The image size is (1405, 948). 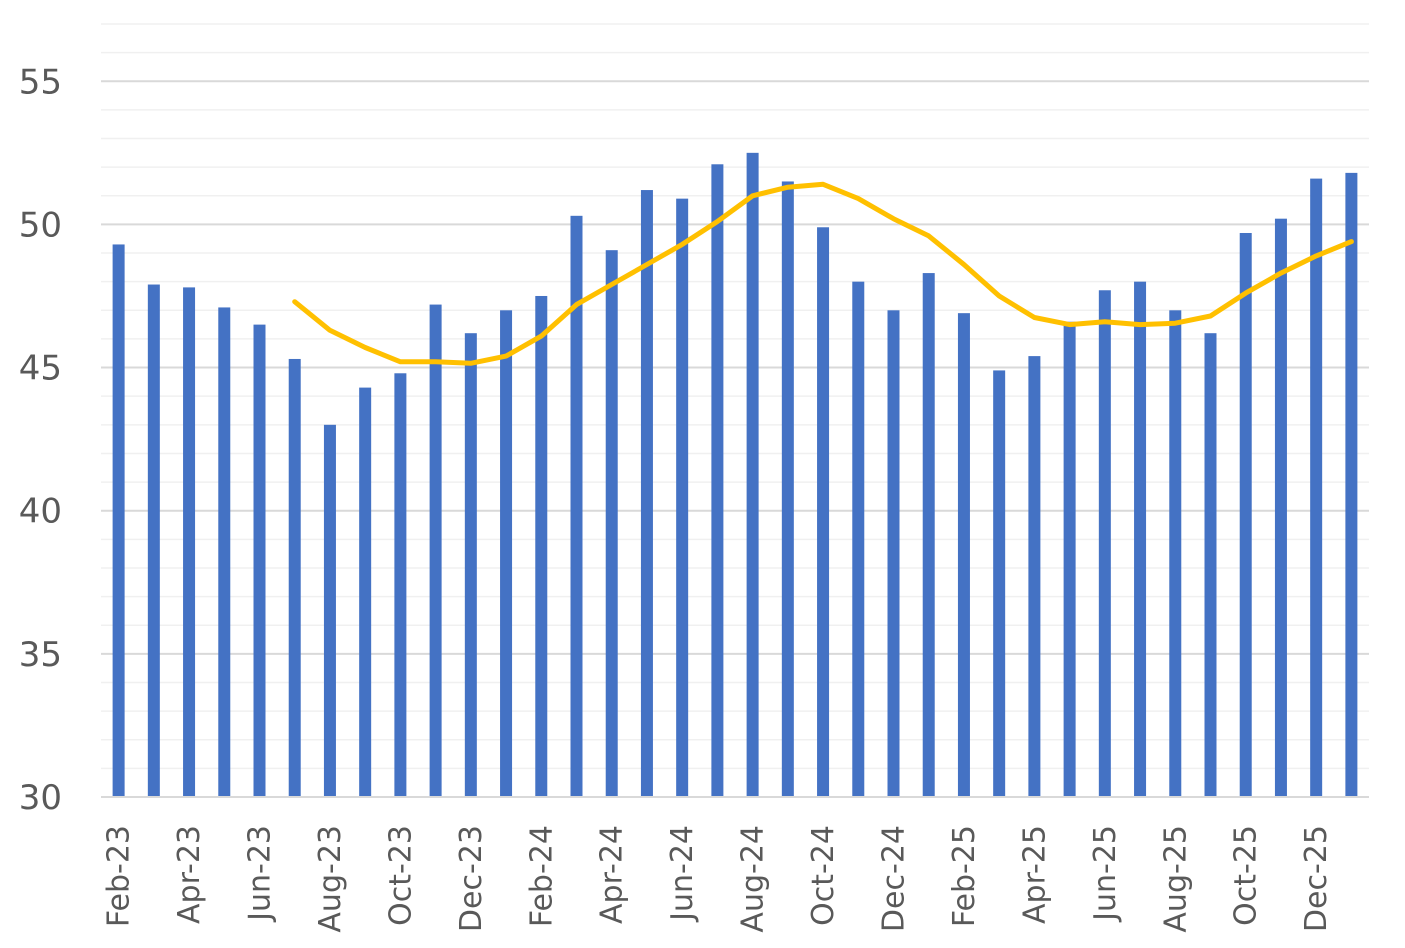 I want to click on x-tick-label: Jun-23, so click(x=260, y=874).